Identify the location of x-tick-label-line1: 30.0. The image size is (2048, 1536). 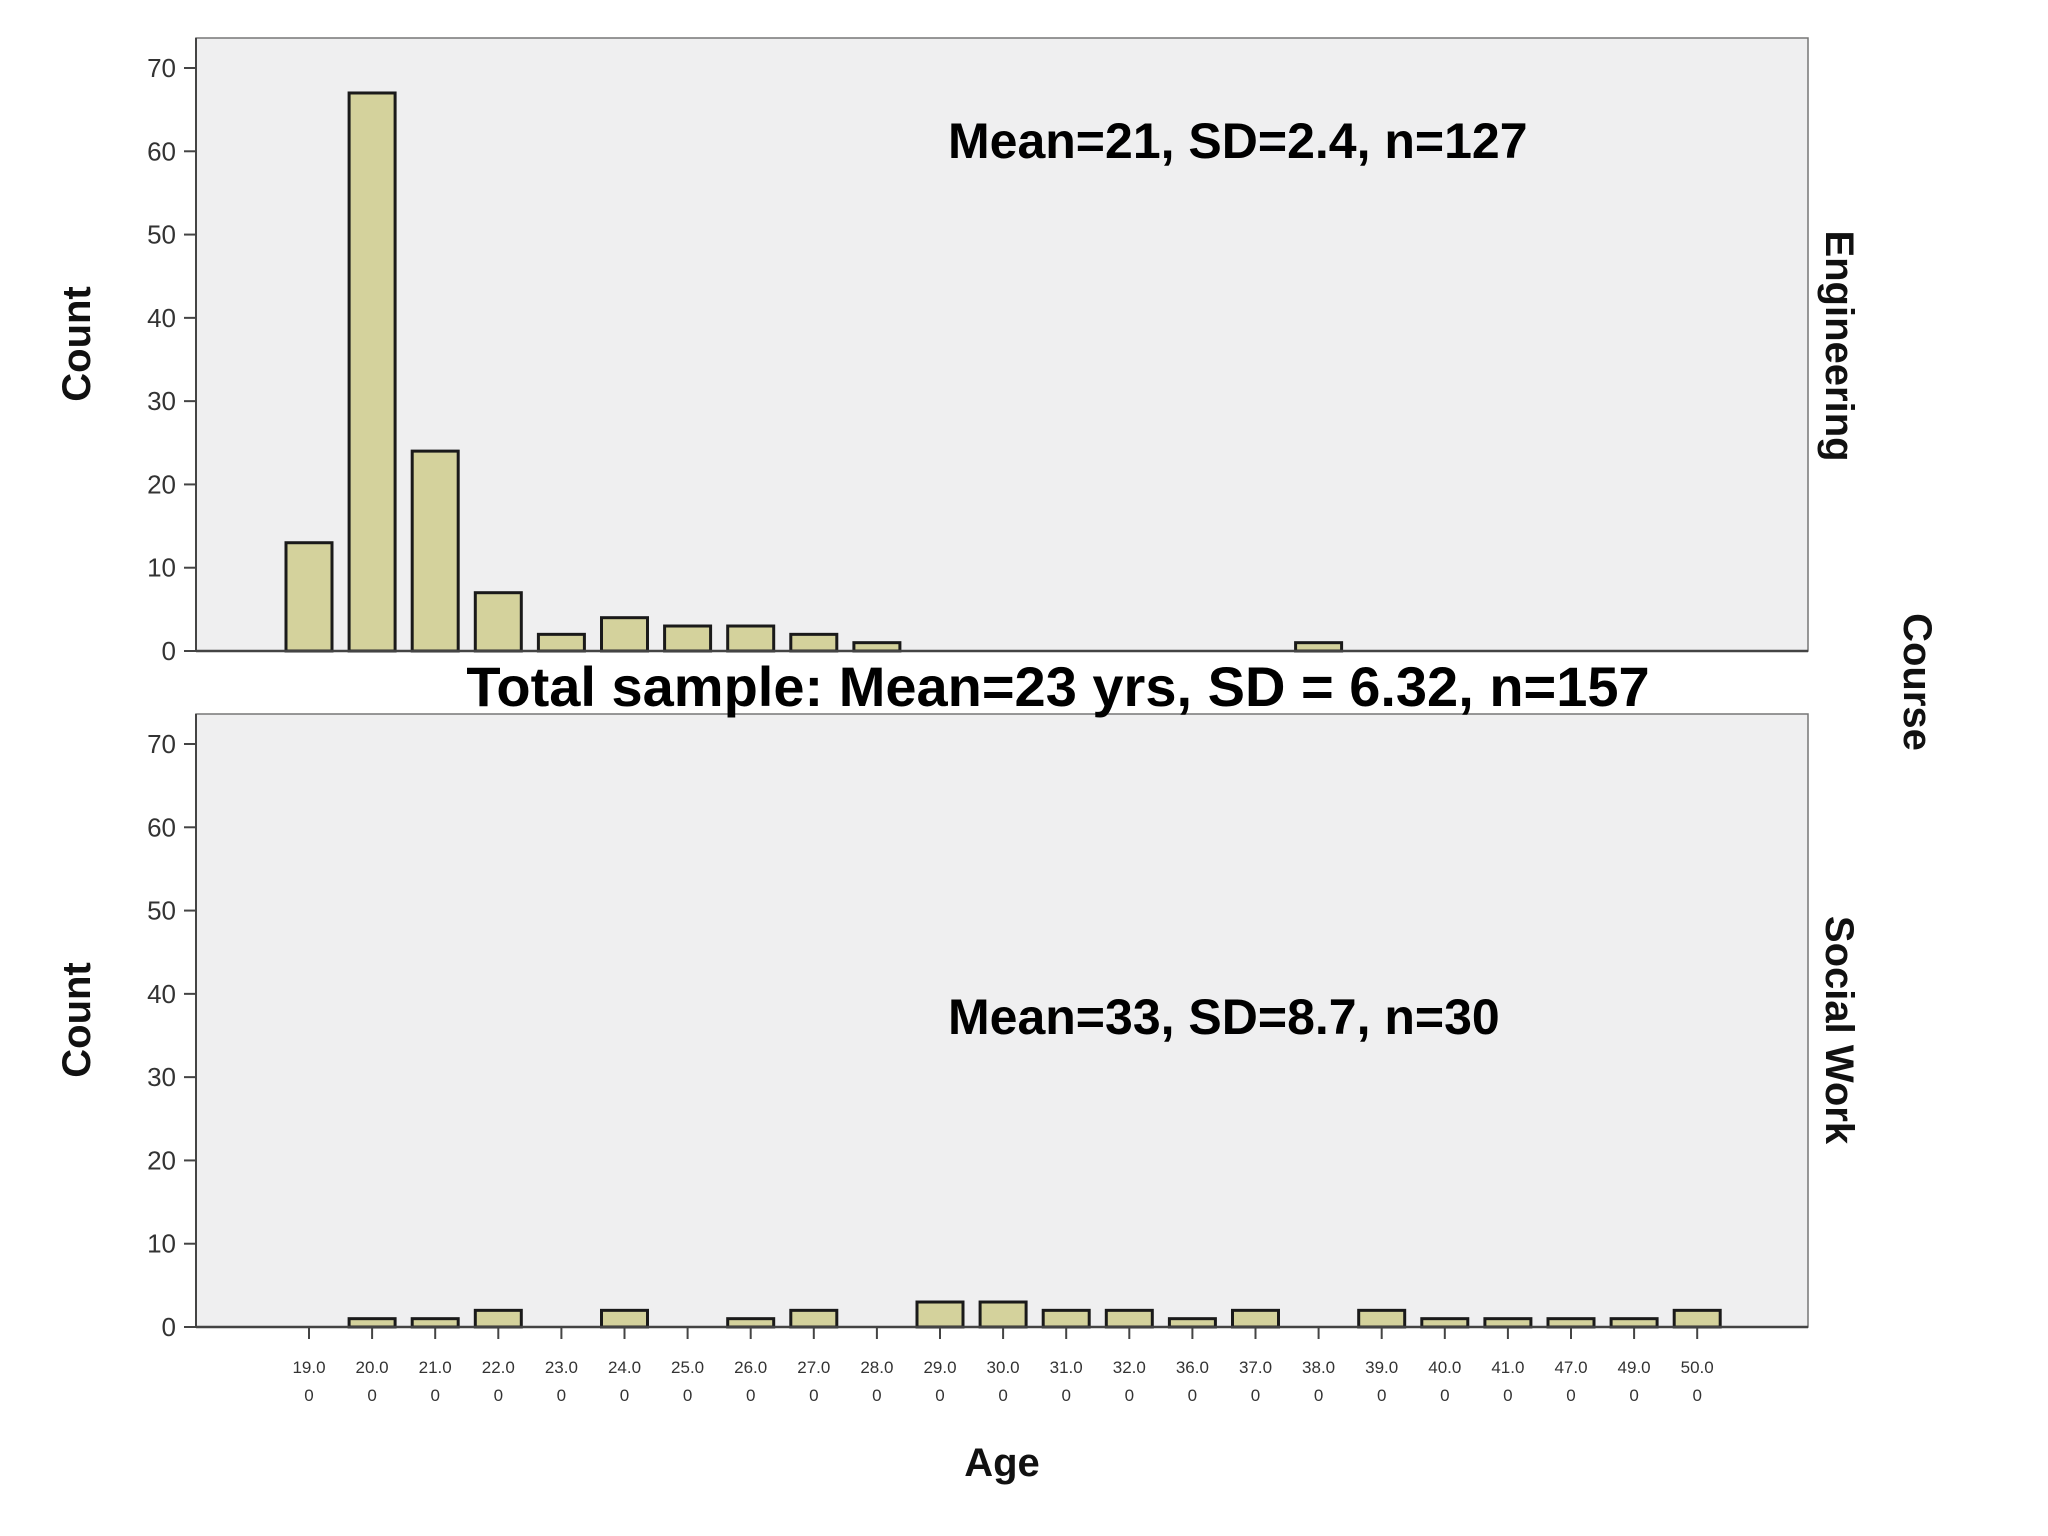
(1003, 1367).